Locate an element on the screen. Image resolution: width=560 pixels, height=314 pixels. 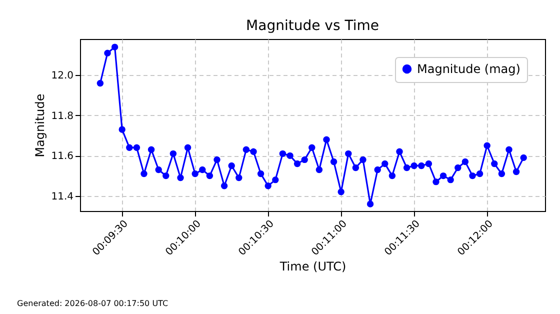
y-tick-label: 11.4 is located at coordinates (62, 196).